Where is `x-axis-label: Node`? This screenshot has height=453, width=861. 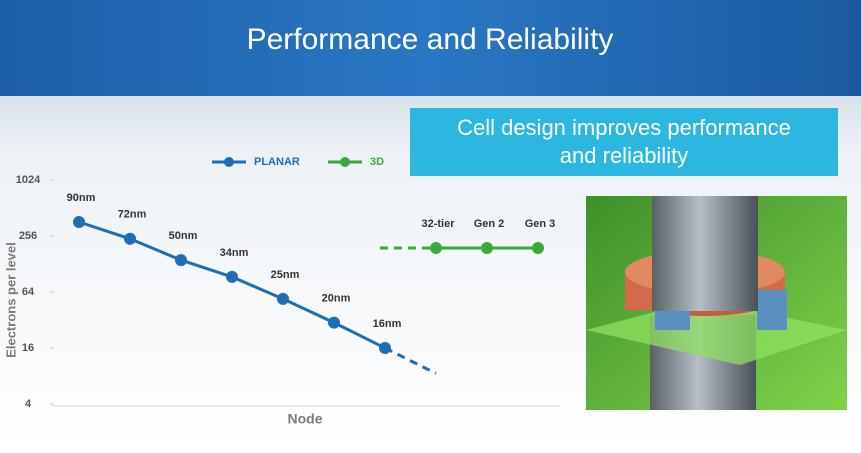
x-axis-label: Node is located at coordinates (305, 419).